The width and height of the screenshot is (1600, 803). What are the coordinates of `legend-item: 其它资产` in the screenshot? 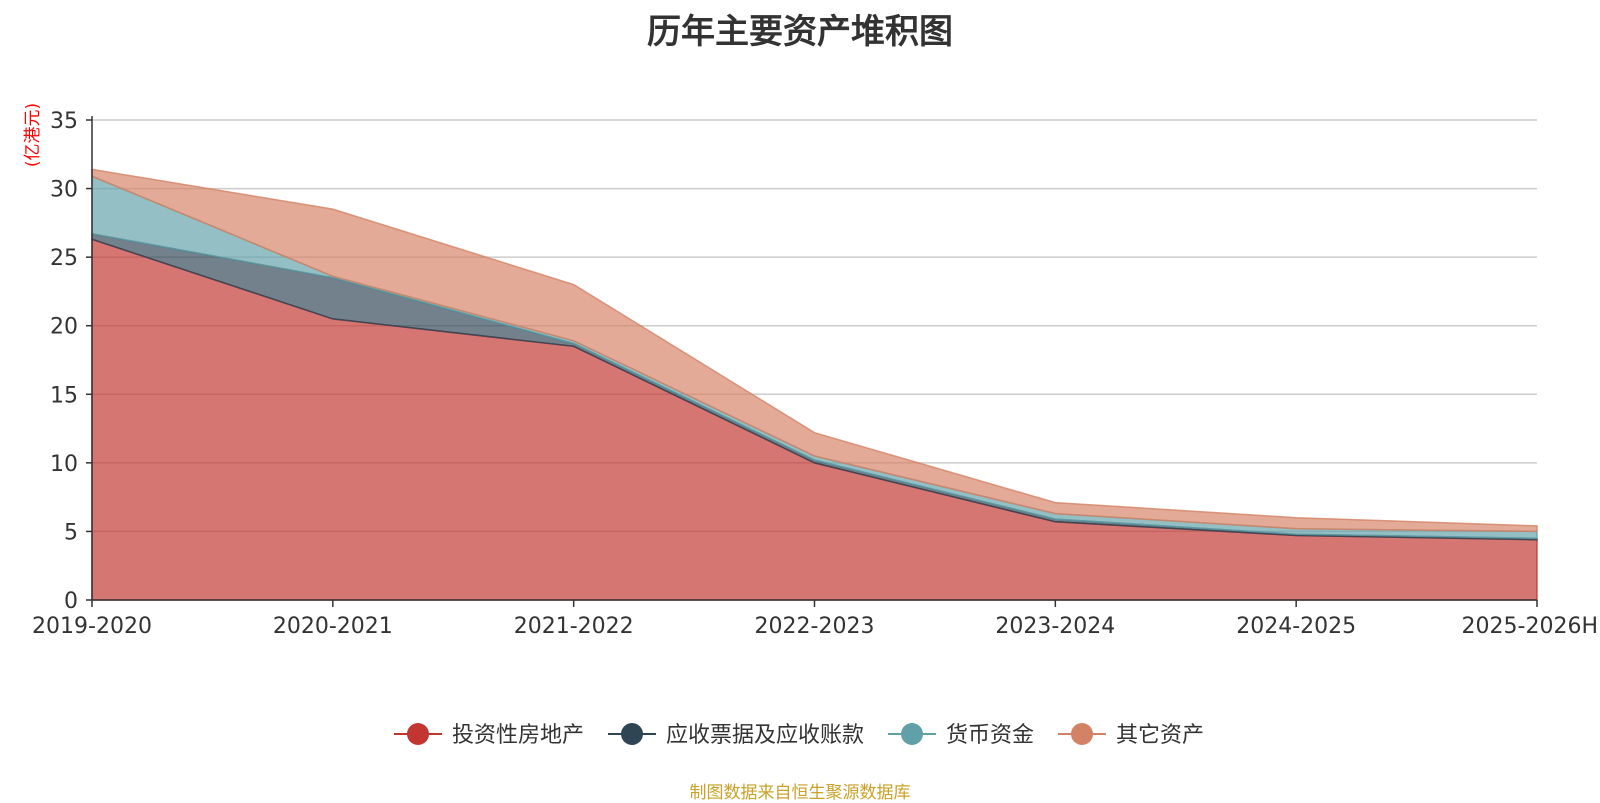 It's located at (1131, 735).